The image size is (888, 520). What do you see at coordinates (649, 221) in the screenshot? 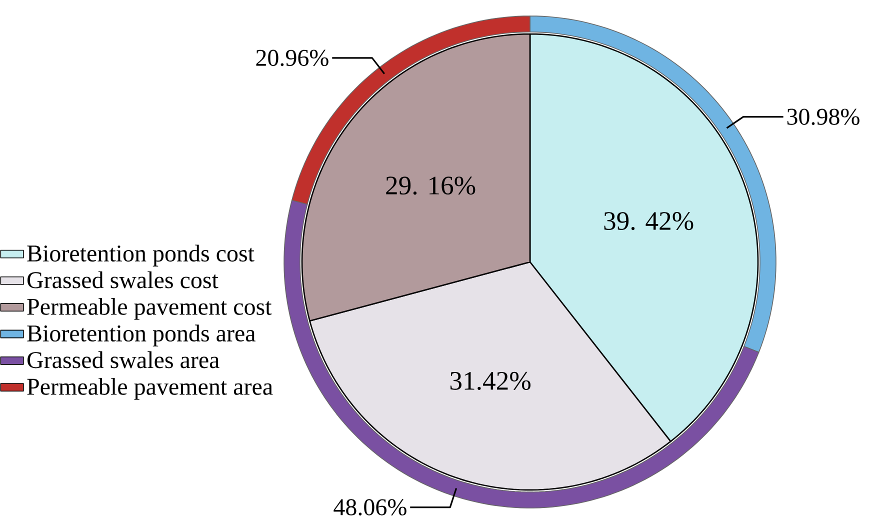
I see `data-label: 39. 42%` at bounding box center [649, 221].